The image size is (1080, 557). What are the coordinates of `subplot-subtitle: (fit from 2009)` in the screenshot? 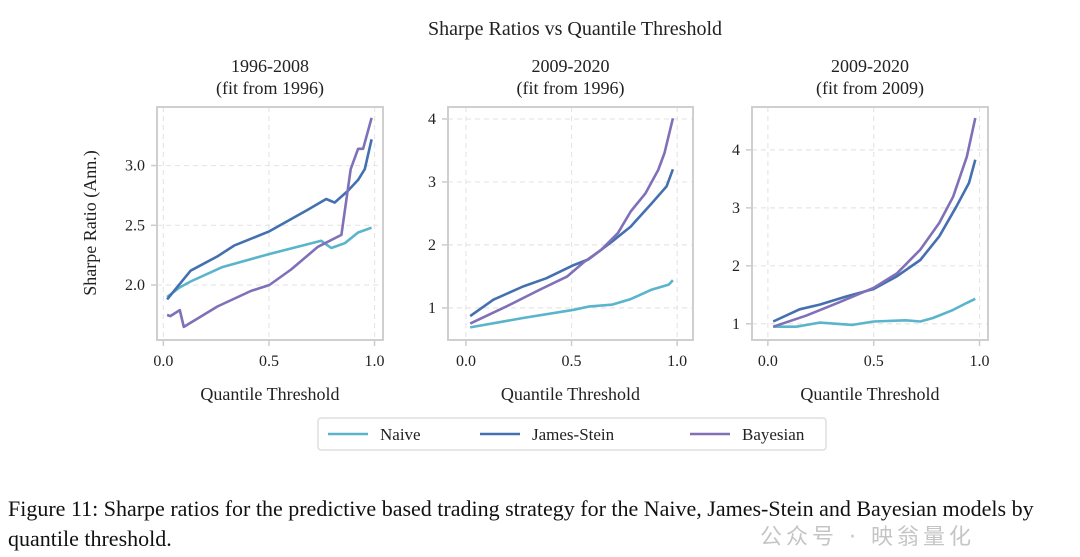 It's located at (870, 88).